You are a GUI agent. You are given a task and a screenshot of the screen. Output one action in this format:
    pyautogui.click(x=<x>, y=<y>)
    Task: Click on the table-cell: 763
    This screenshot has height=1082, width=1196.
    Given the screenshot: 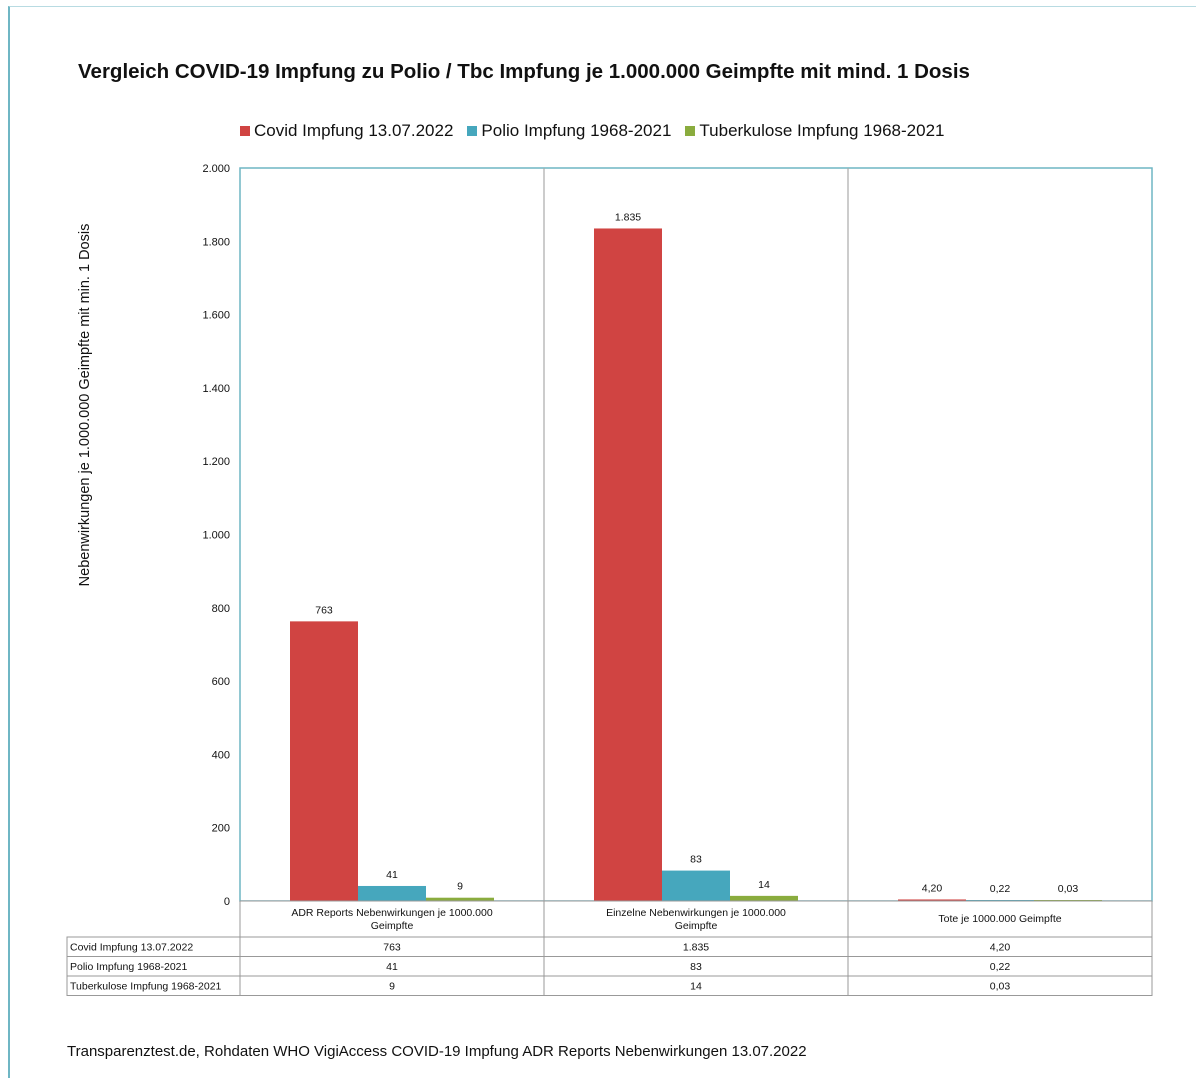 What is the action you would take?
    pyautogui.click(x=392, y=948)
    